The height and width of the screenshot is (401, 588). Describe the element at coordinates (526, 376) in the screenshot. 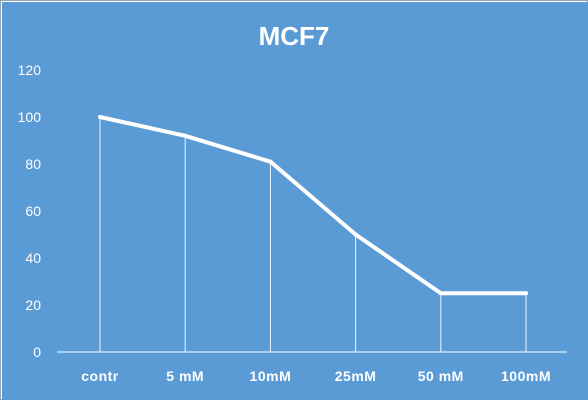

I see `x-category-label: 100mM` at that location.